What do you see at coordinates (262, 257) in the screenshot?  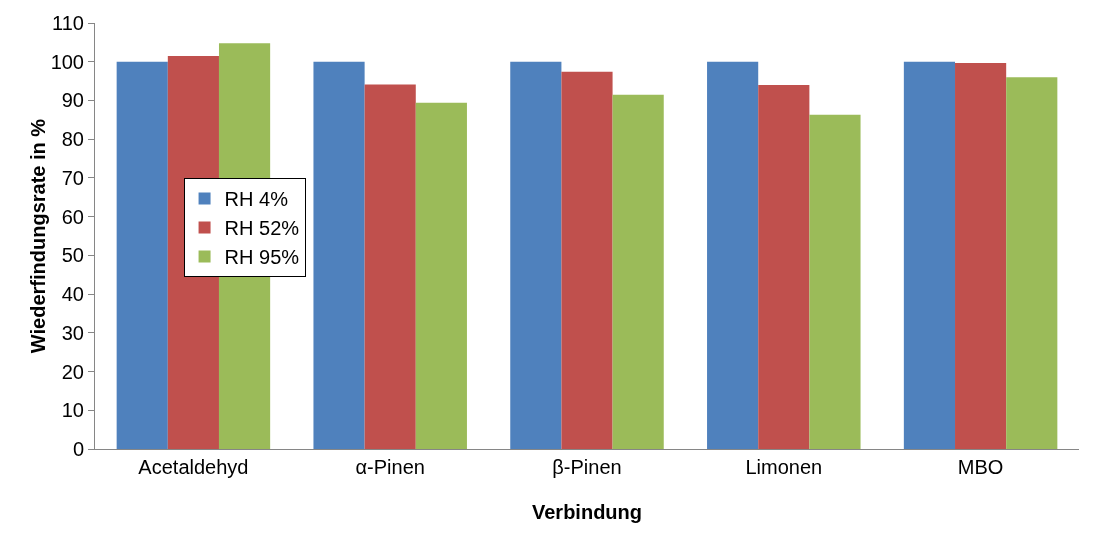 I see `legend-label: RH 95%` at bounding box center [262, 257].